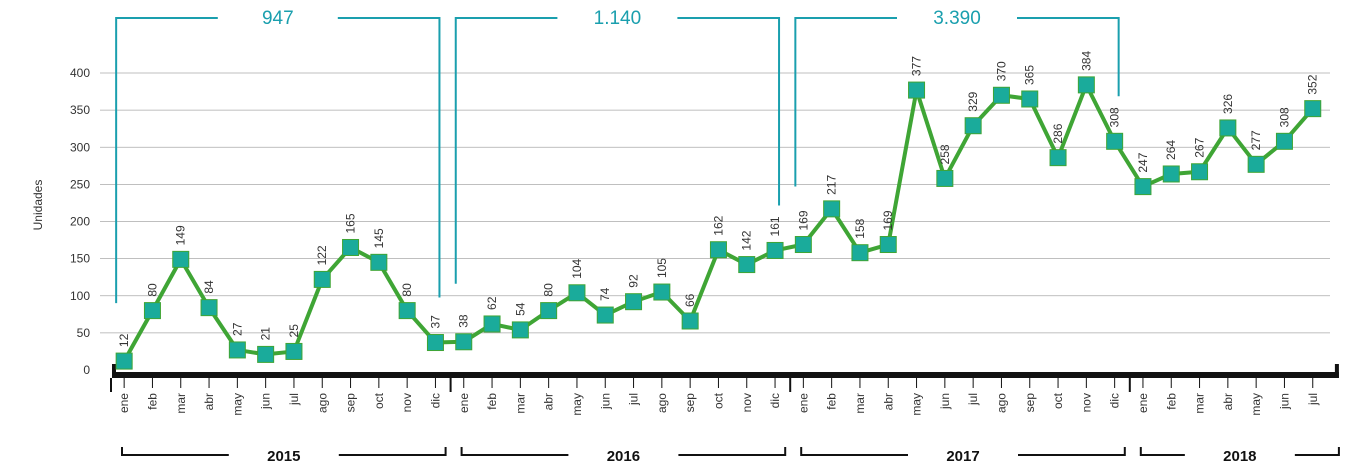 This screenshot has width=1351, height=468. Describe the element at coordinates (492, 401) in the screenshot. I see `x-tick-label: feb` at that location.